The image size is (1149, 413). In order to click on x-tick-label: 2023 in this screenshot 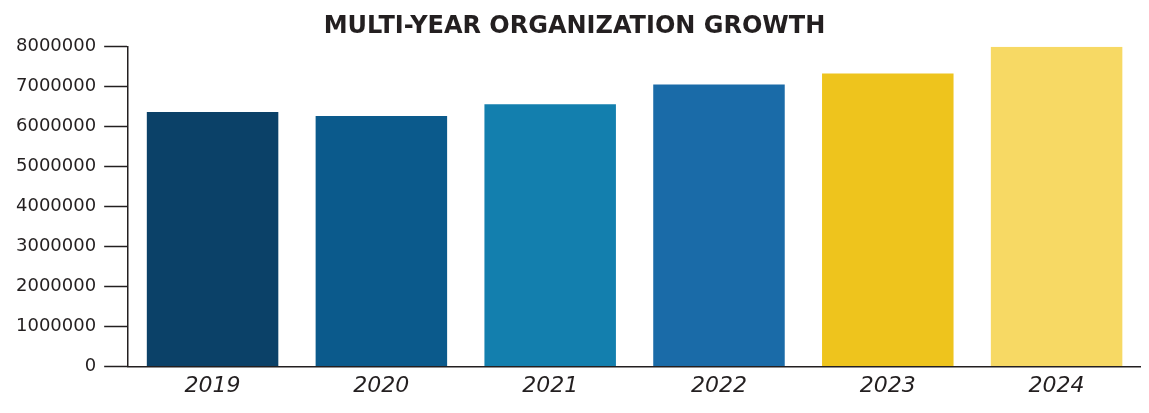, I will do `click(887, 384)`.